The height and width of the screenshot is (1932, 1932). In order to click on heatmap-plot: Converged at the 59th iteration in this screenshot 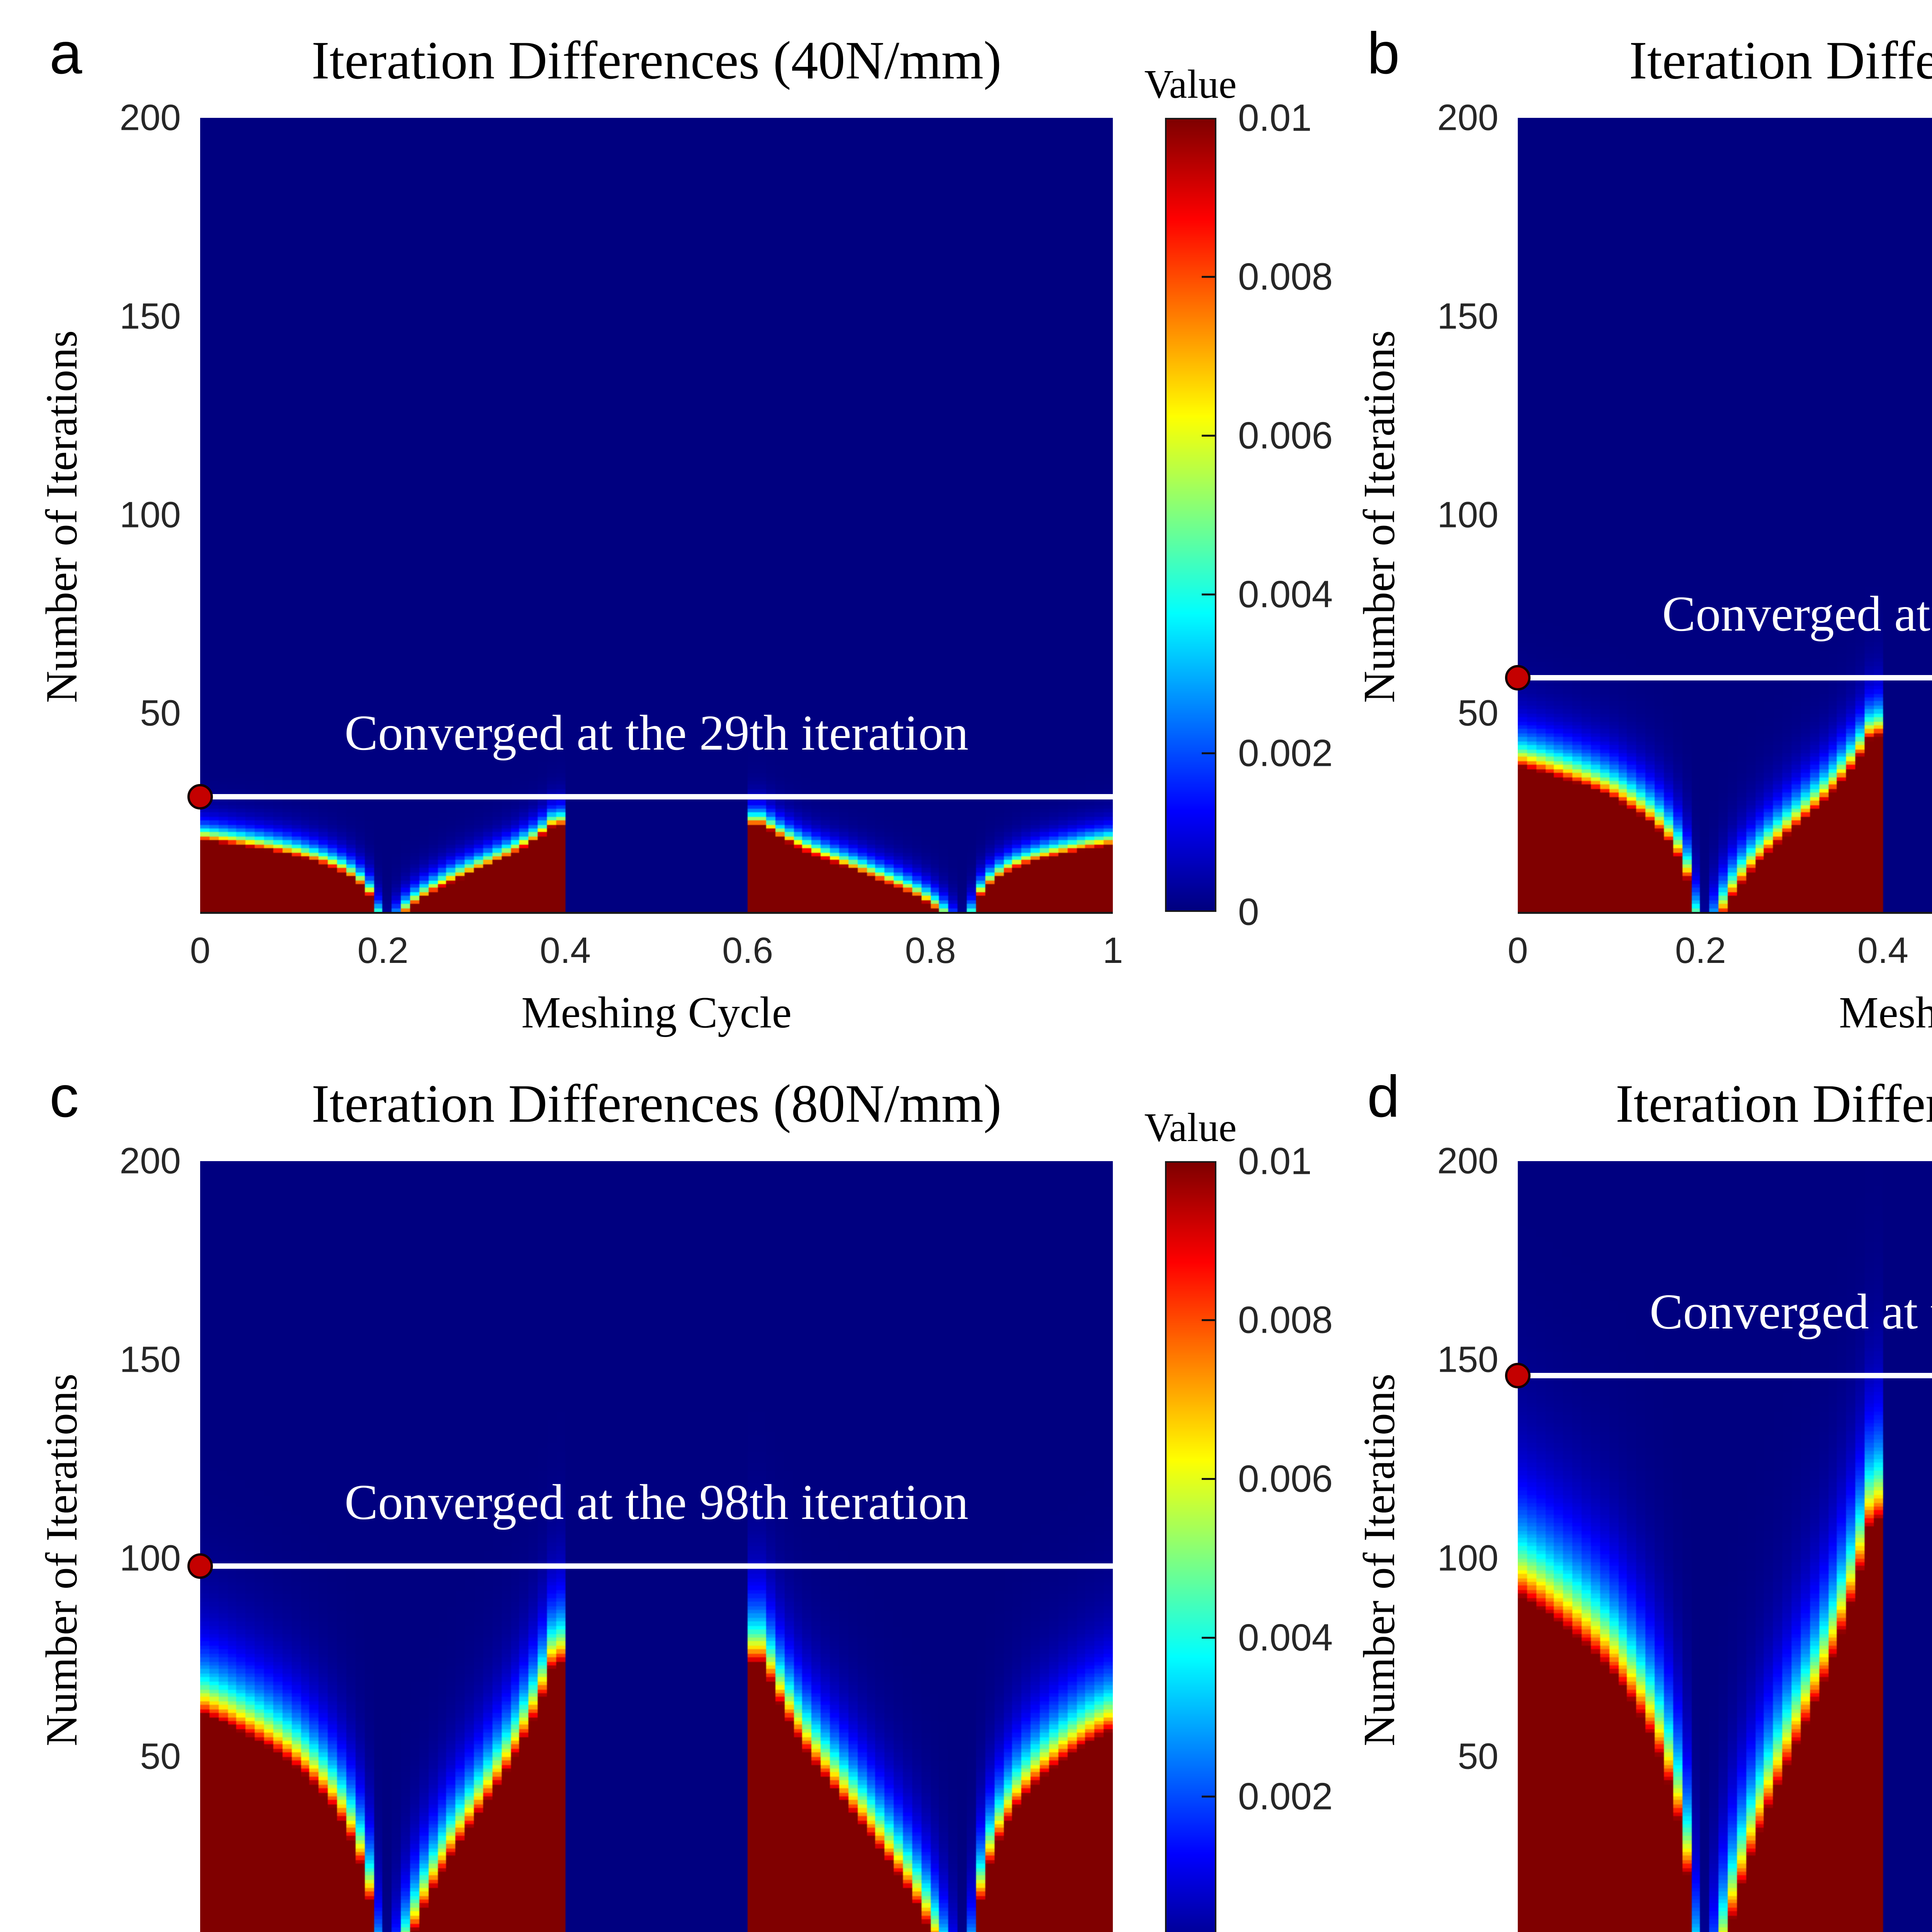, I will do `click(1718, 515)`.